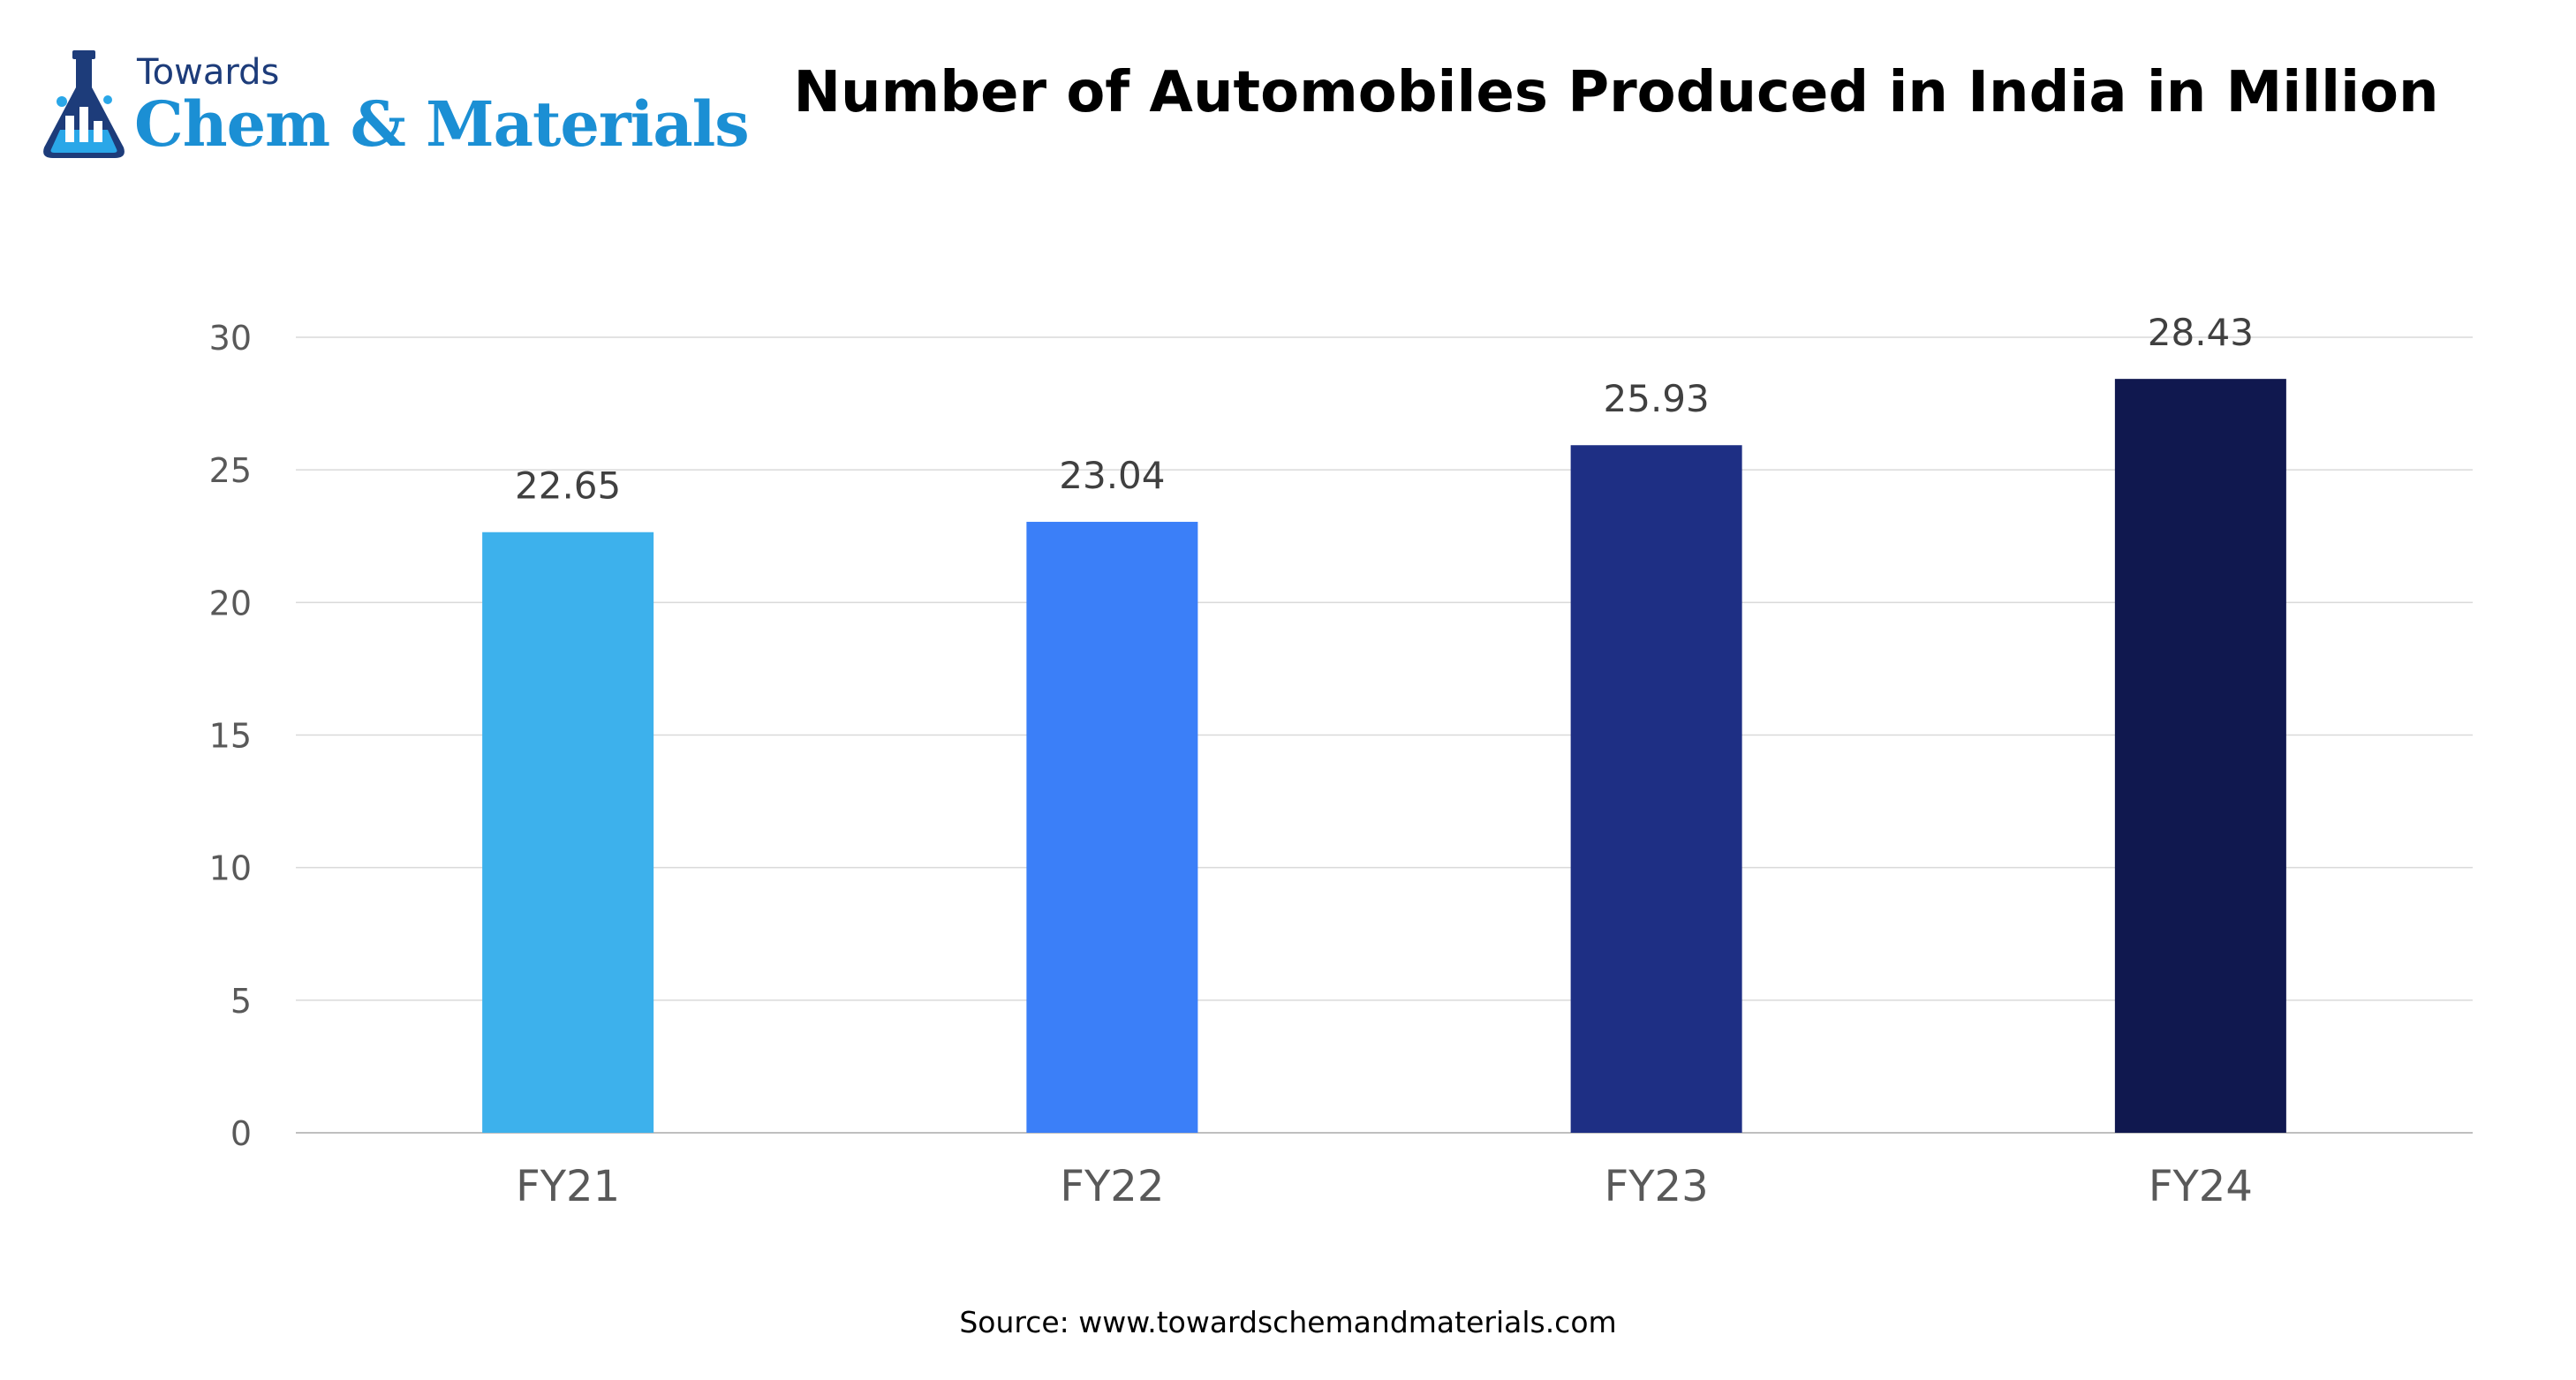 The height and width of the screenshot is (1380, 2576). I want to click on data-label-FY21: 22.65, so click(568, 486).